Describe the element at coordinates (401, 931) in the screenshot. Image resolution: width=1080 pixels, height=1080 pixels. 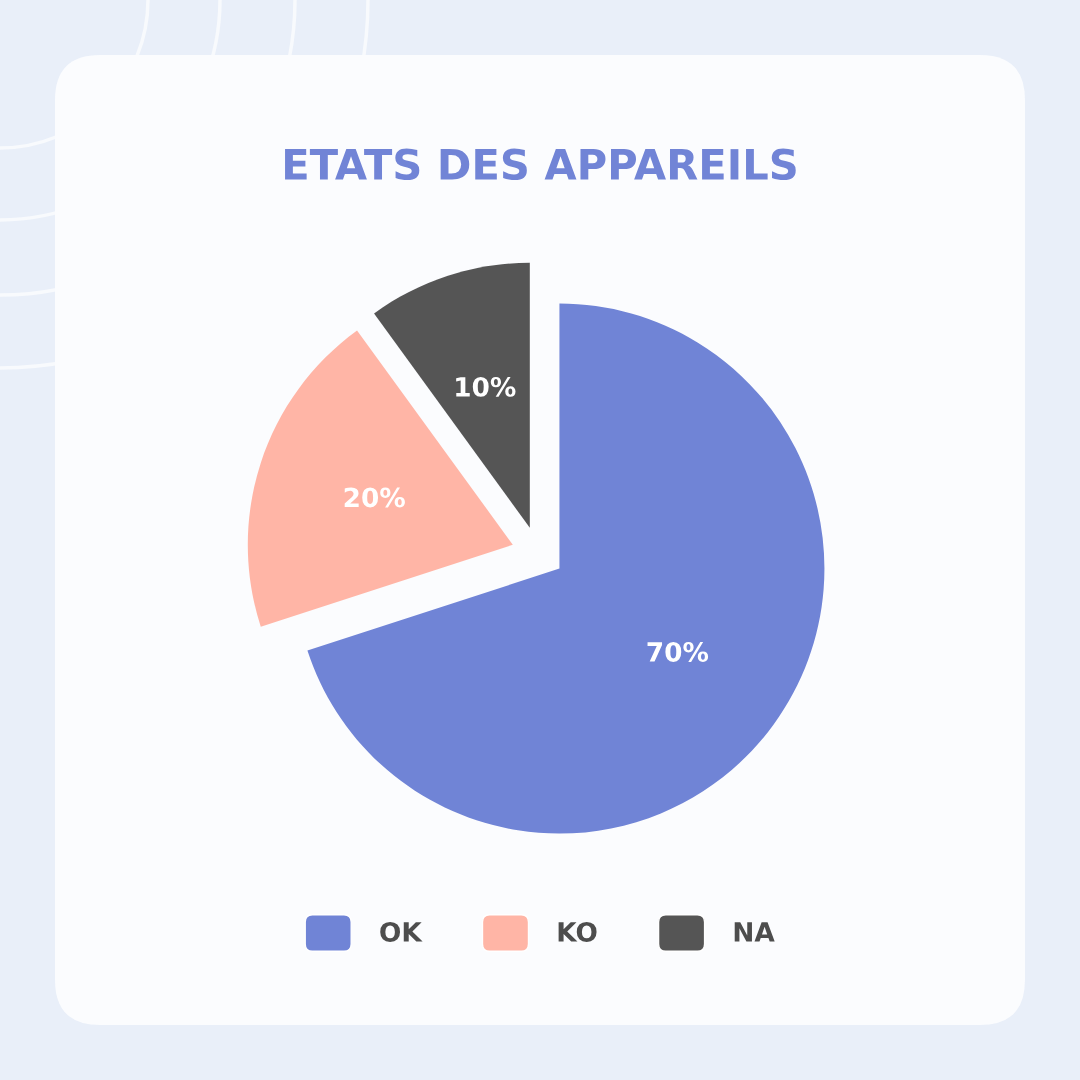
I see `legend-label: OK` at that location.